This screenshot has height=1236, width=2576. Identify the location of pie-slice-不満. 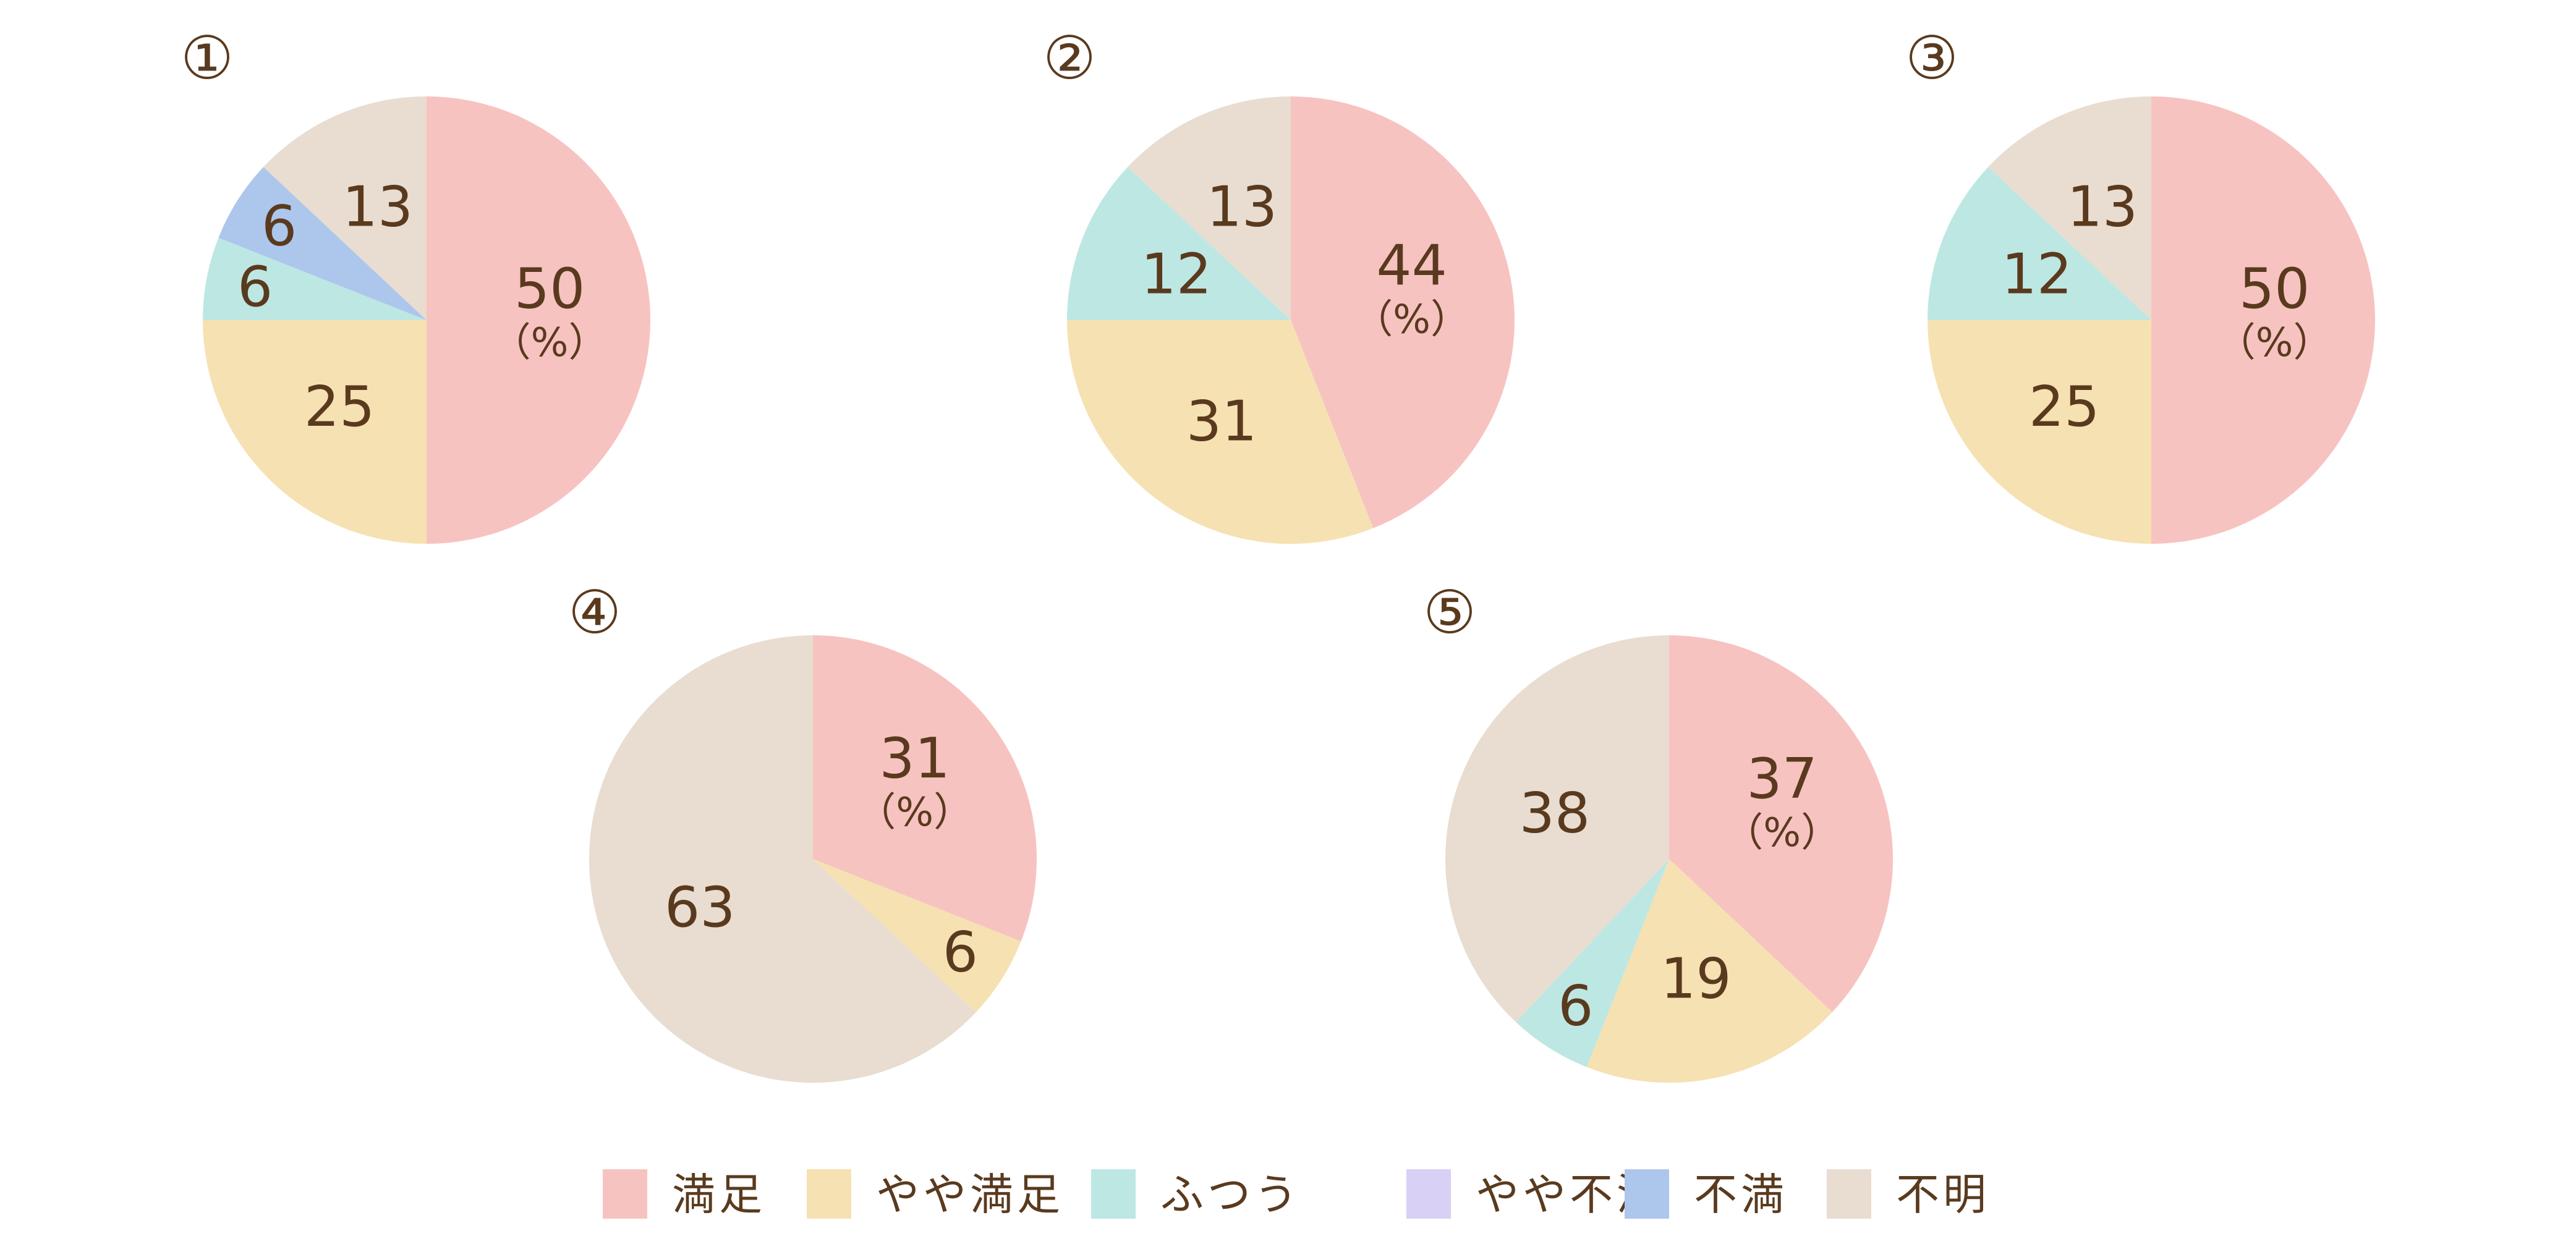
(322, 243).